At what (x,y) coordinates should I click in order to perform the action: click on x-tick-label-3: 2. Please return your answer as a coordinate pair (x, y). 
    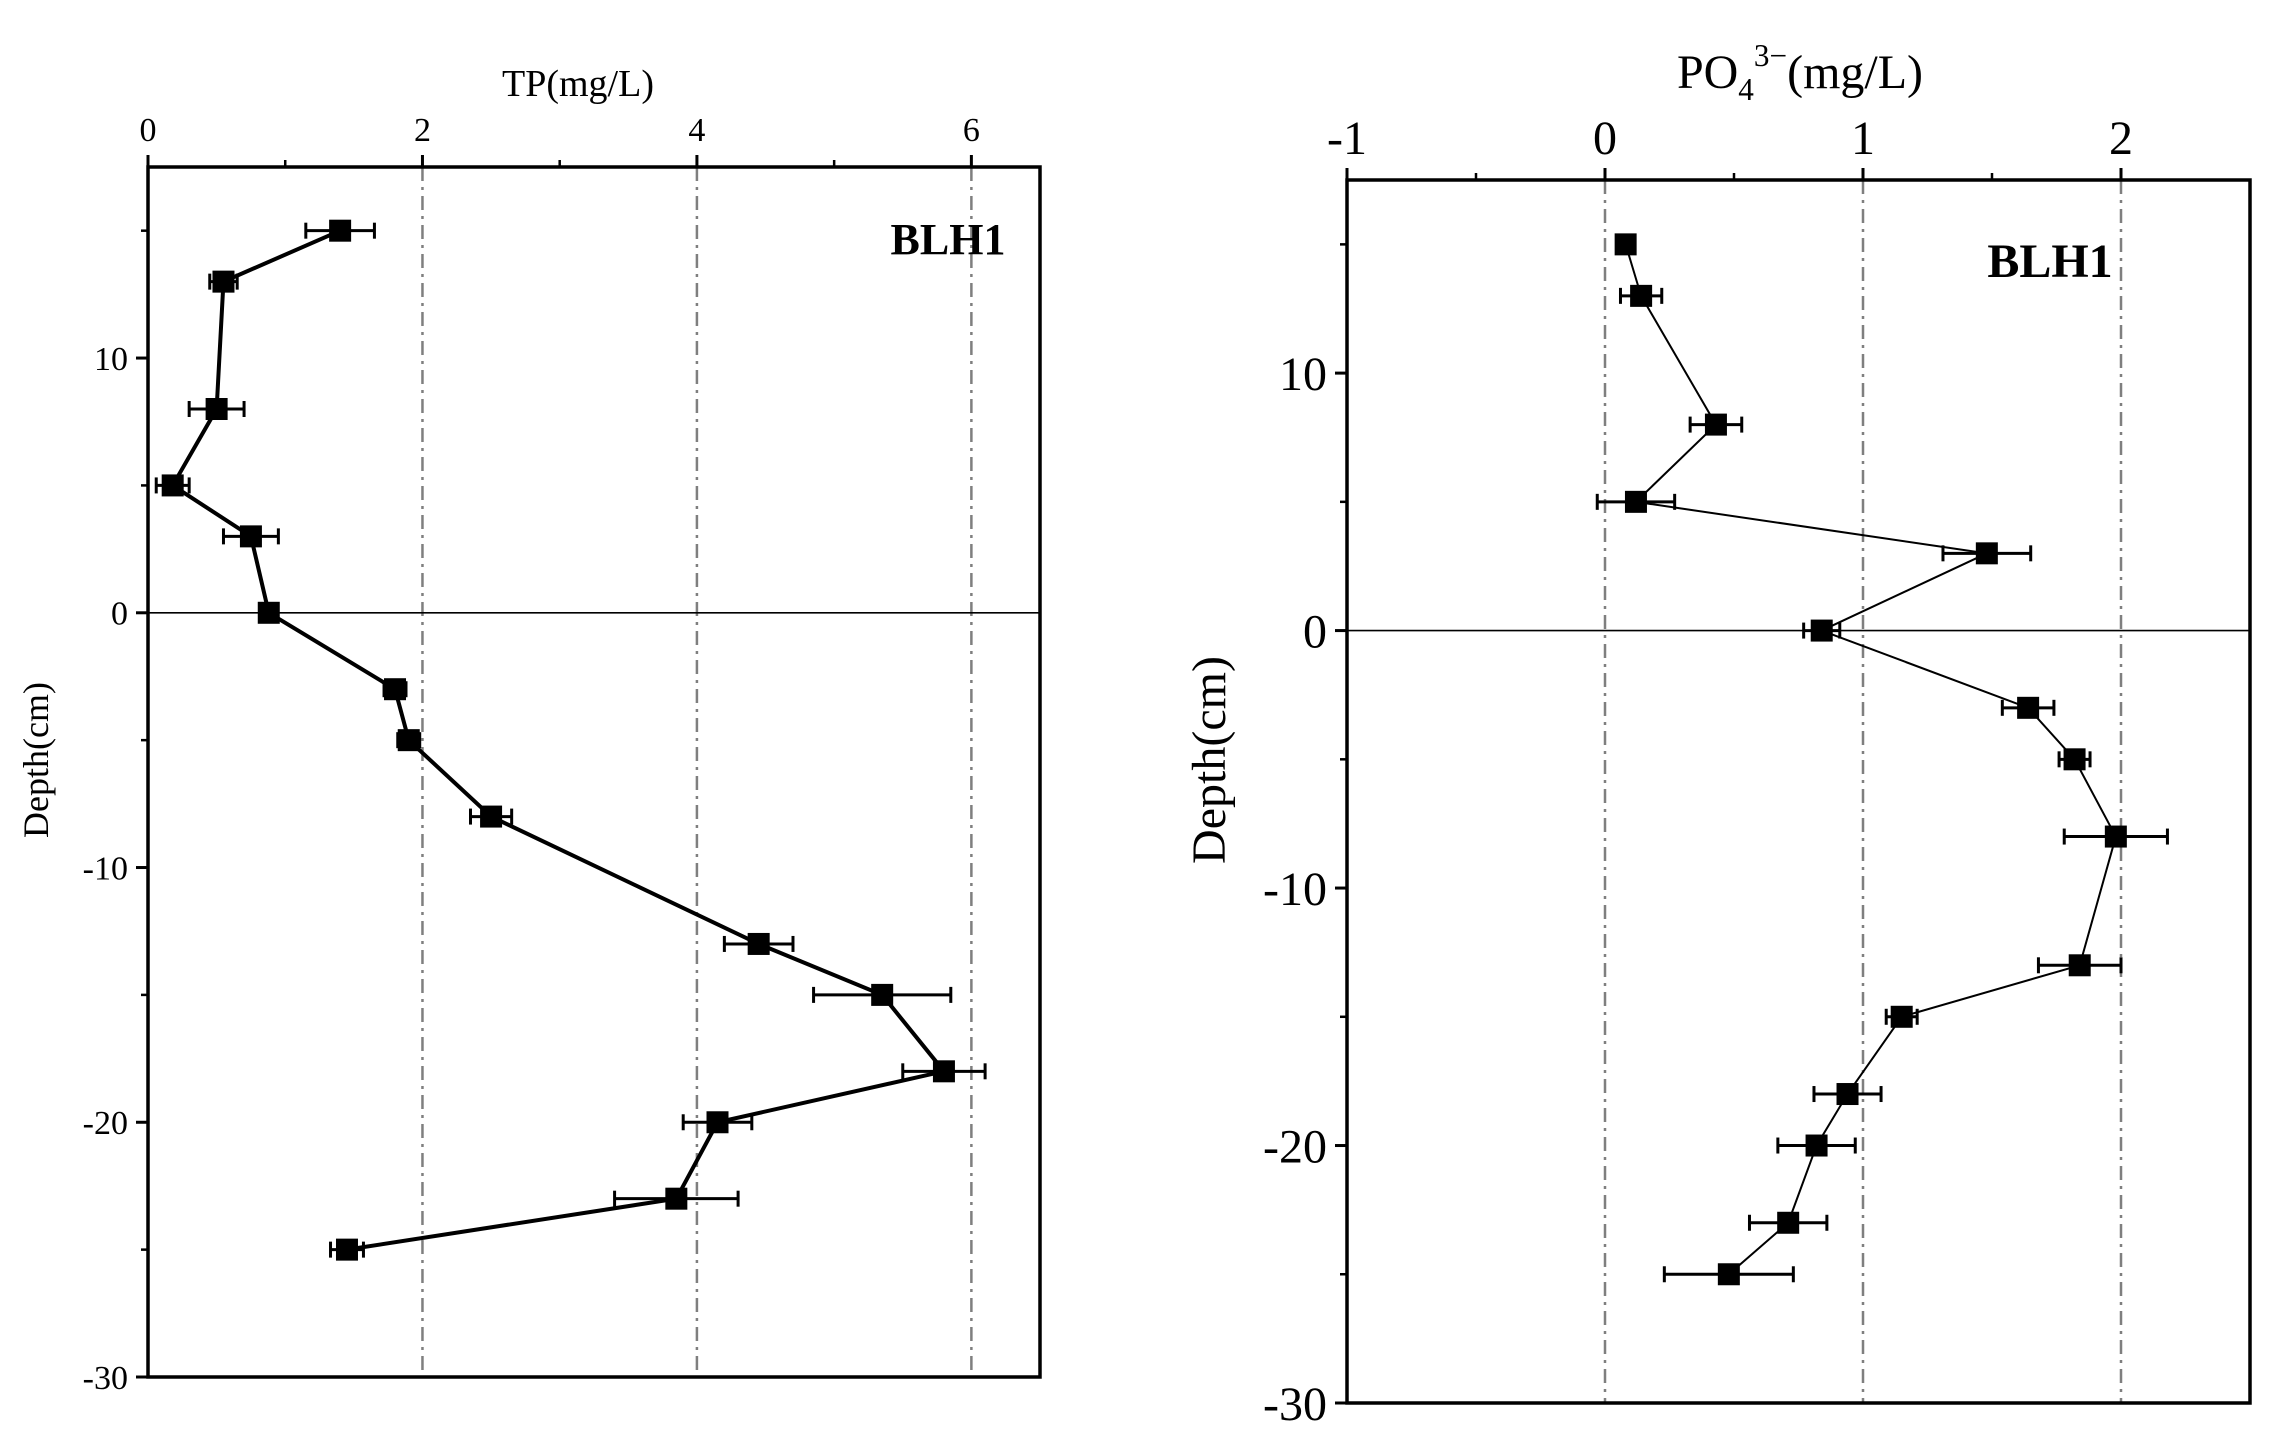
    Looking at the image, I should click on (2121, 138).